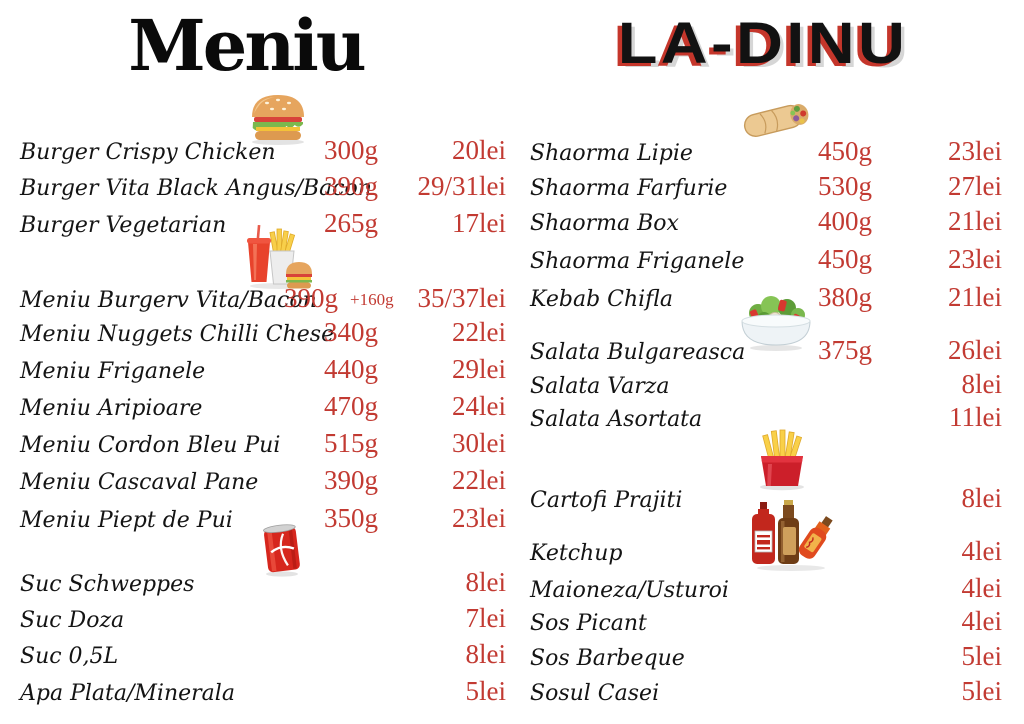 The width and height of the screenshot is (1024, 724). What do you see at coordinates (611, 153) in the screenshot?
I see `item-name: Shaorma Lipie` at bounding box center [611, 153].